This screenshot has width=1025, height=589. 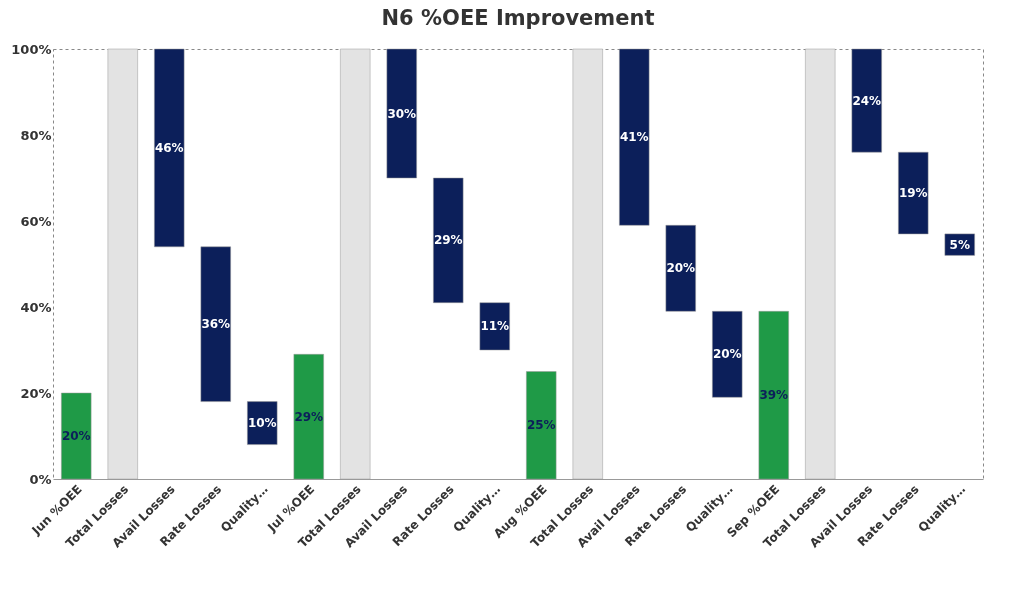 I want to click on data-label: 5%, so click(x=959, y=244).